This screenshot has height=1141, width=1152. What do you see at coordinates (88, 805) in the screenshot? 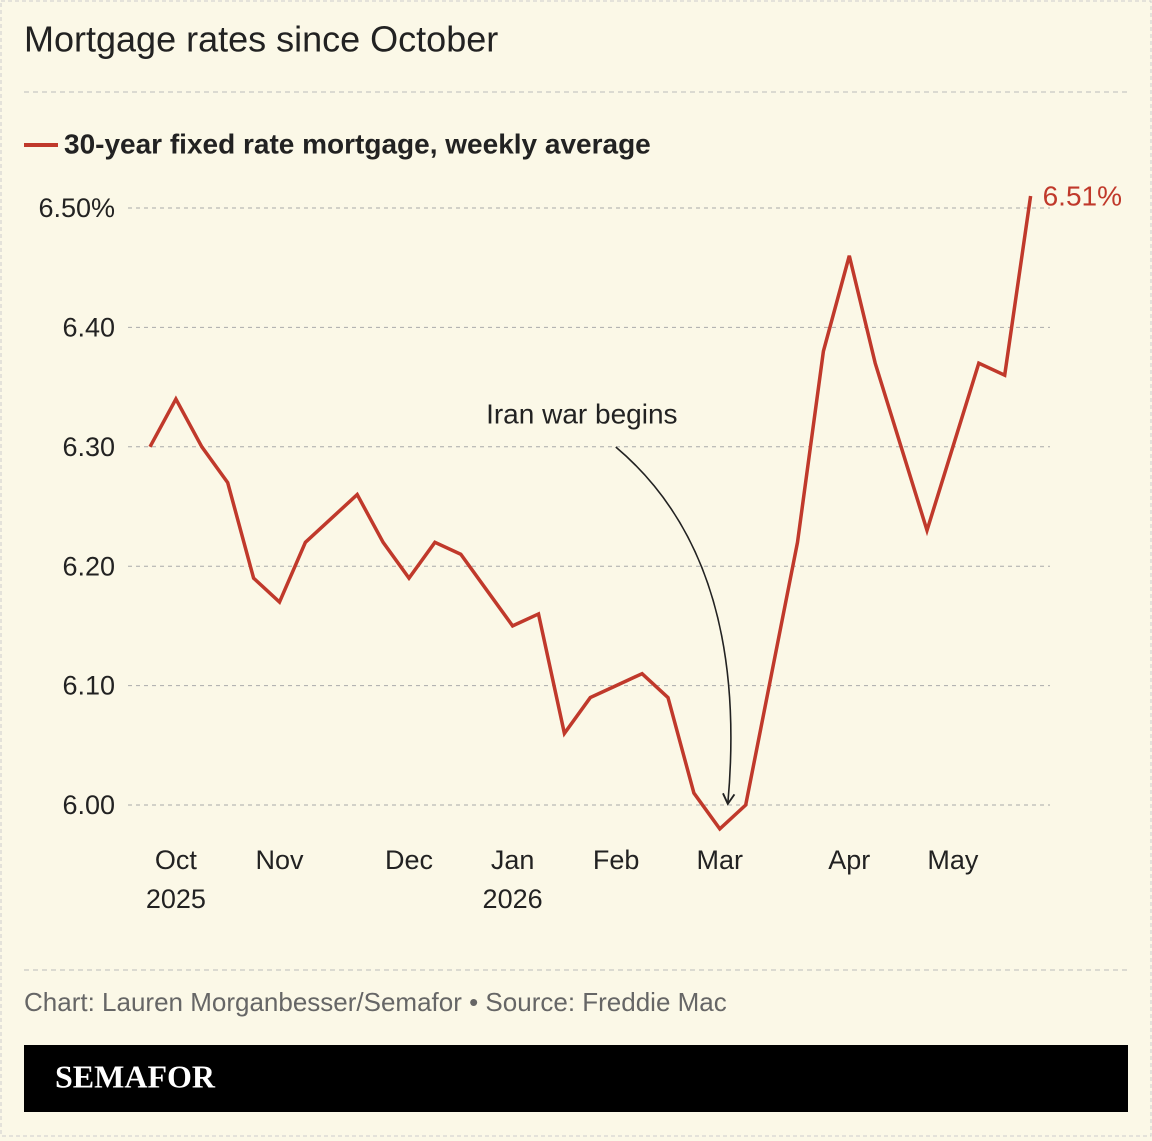
I see `y-tick-label: 6.00` at bounding box center [88, 805].